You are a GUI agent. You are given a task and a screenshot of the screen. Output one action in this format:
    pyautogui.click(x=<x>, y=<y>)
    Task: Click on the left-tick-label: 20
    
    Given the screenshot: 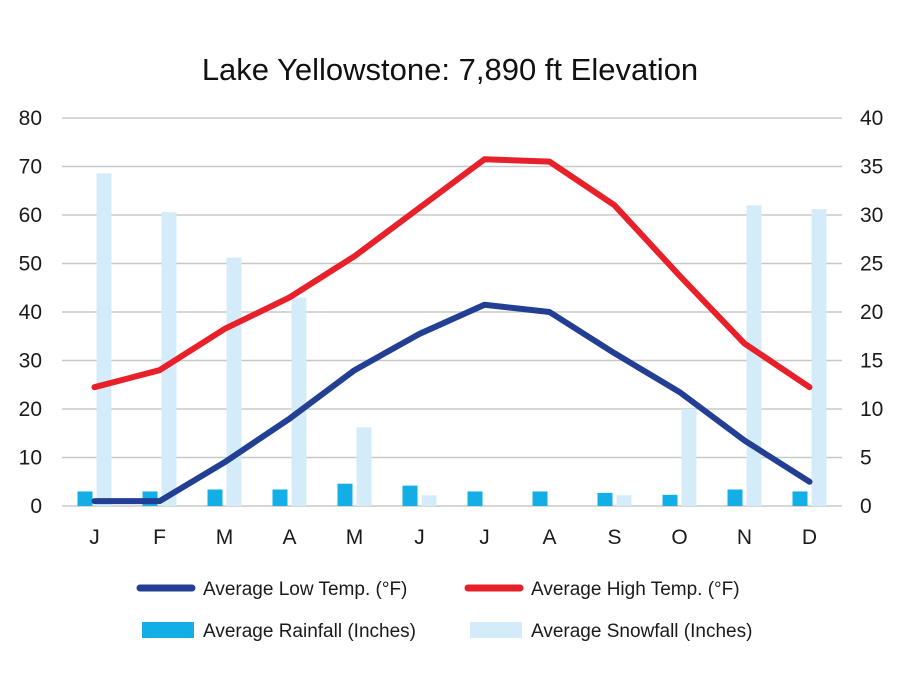 What is the action you would take?
    pyautogui.click(x=30, y=409)
    